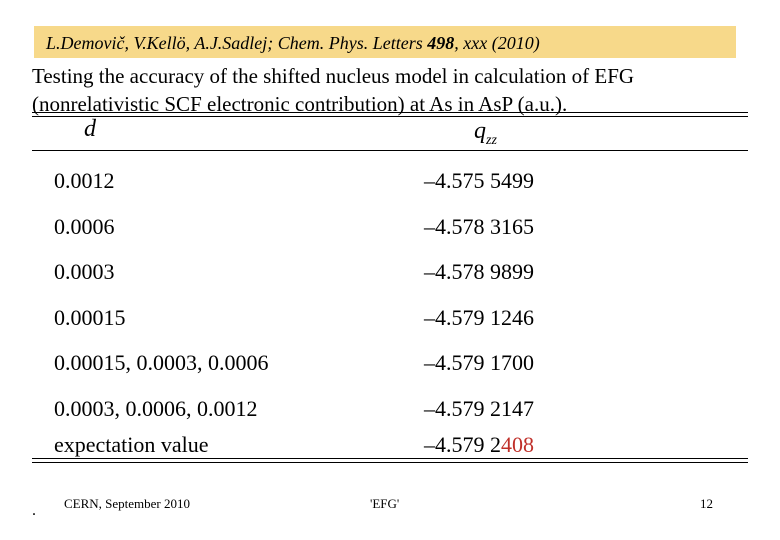 Image resolution: width=780 pixels, height=540 pixels. Describe the element at coordinates (479, 408) in the screenshot. I see `table-cell-q: –4.579 2147` at that location.